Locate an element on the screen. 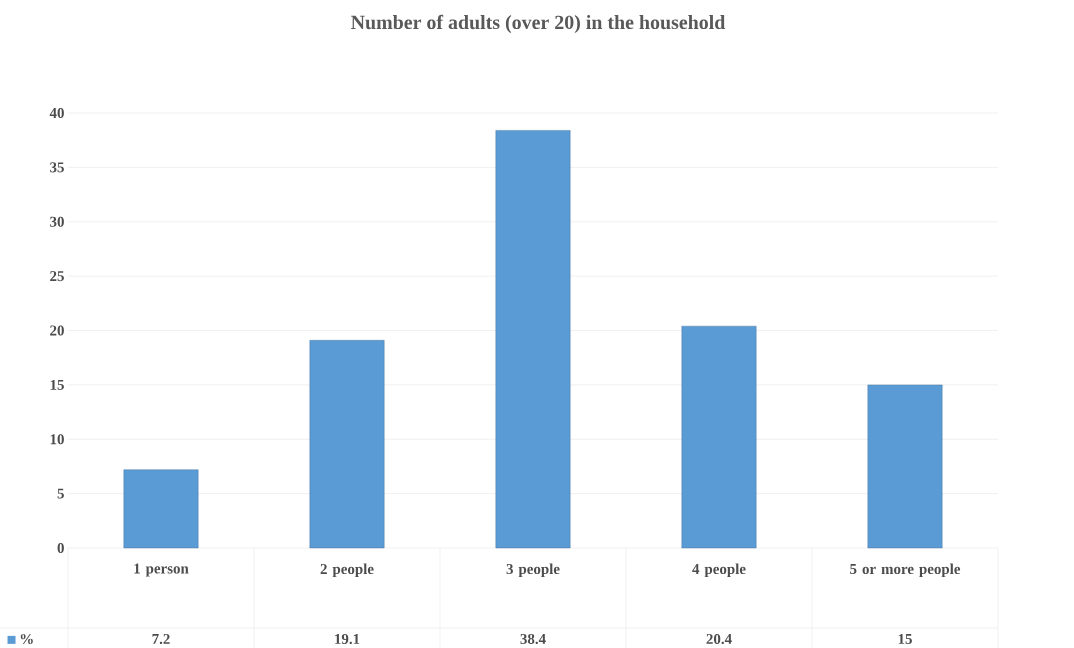 This screenshot has height=648, width=1074. y-tick-label: 40 is located at coordinates (56, 113).